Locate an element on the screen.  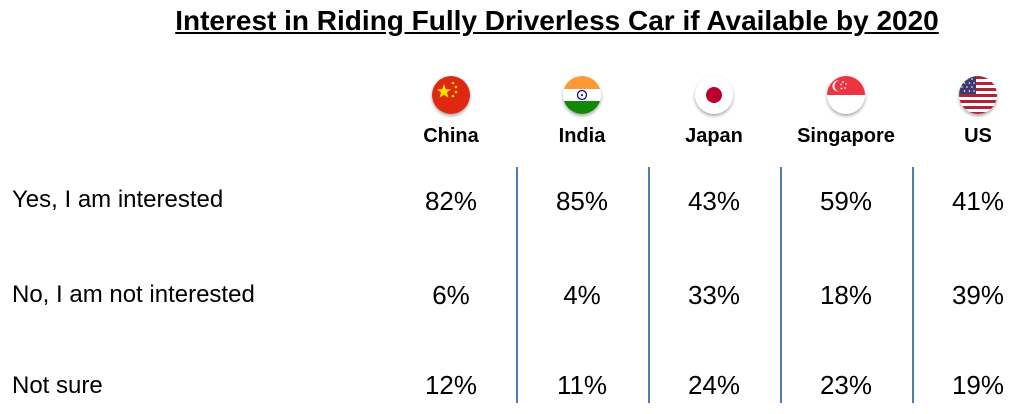
column-header-us: US is located at coordinates (978, 136).